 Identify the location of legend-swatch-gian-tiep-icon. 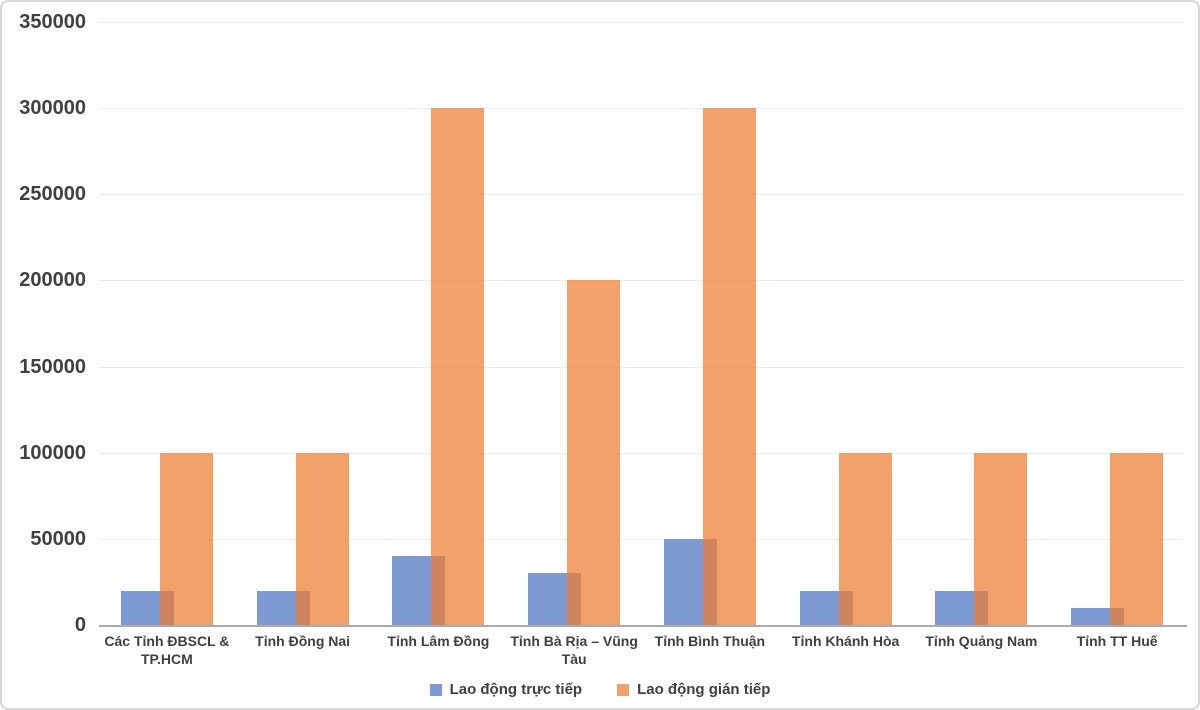
(623, 690).